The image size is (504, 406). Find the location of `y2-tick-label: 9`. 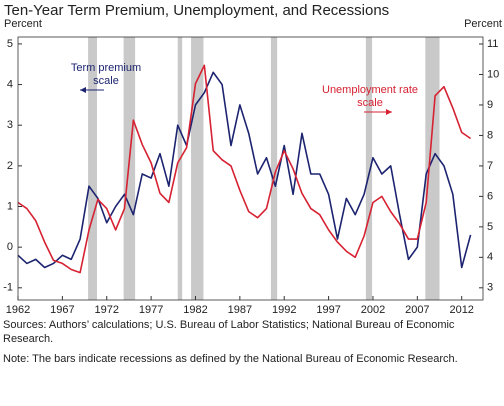

y2-tick-label: 9 is located at coordinates (490, 105).